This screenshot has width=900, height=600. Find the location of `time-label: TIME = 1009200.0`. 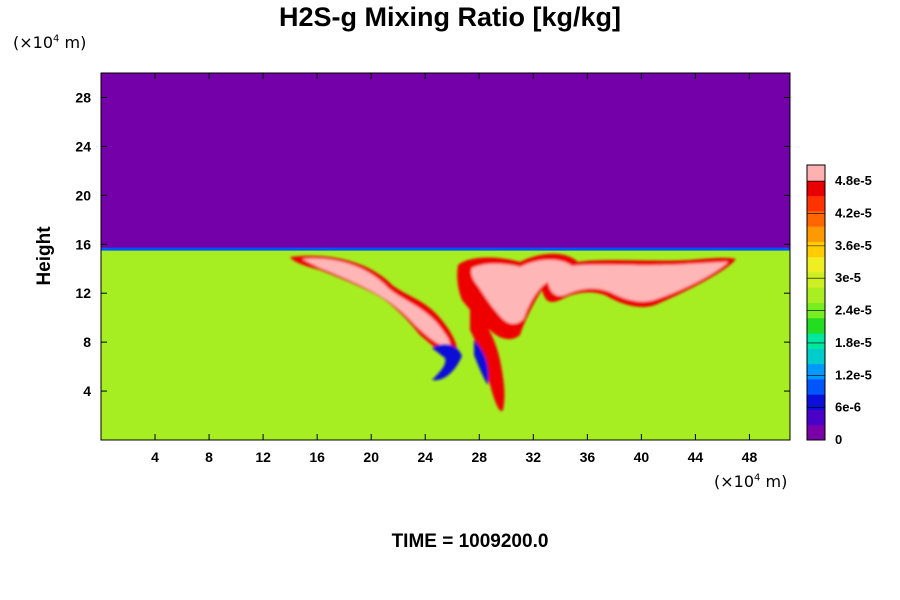

time-label: TIME = 1009200.0 is located at coordinates (470, 541).